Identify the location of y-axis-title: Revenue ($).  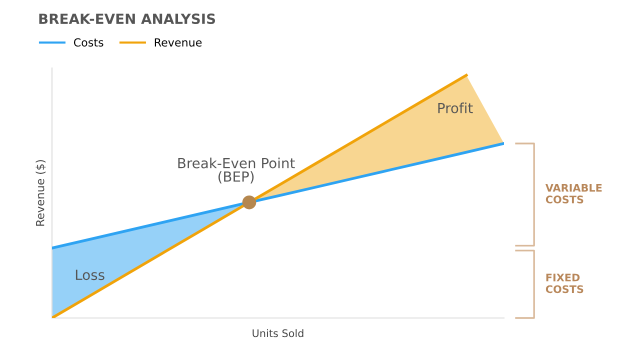
(41, 193).